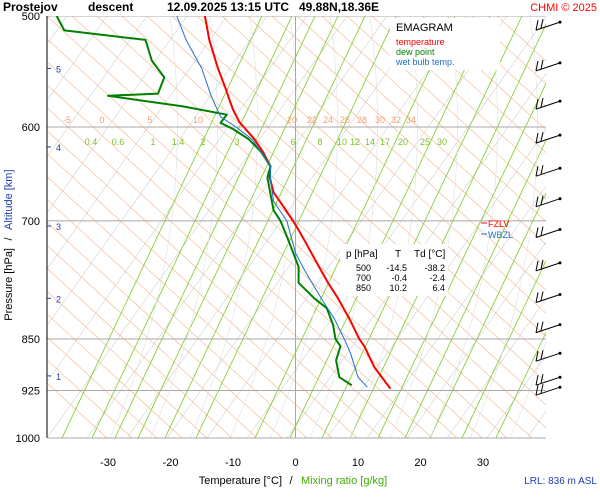 This screenshot has width=600, height=500. What do you see at coordinates (118, 142) in the screenshot?
I see `mixing-ratio-label: 0.6` at bounding box center [118, 142].